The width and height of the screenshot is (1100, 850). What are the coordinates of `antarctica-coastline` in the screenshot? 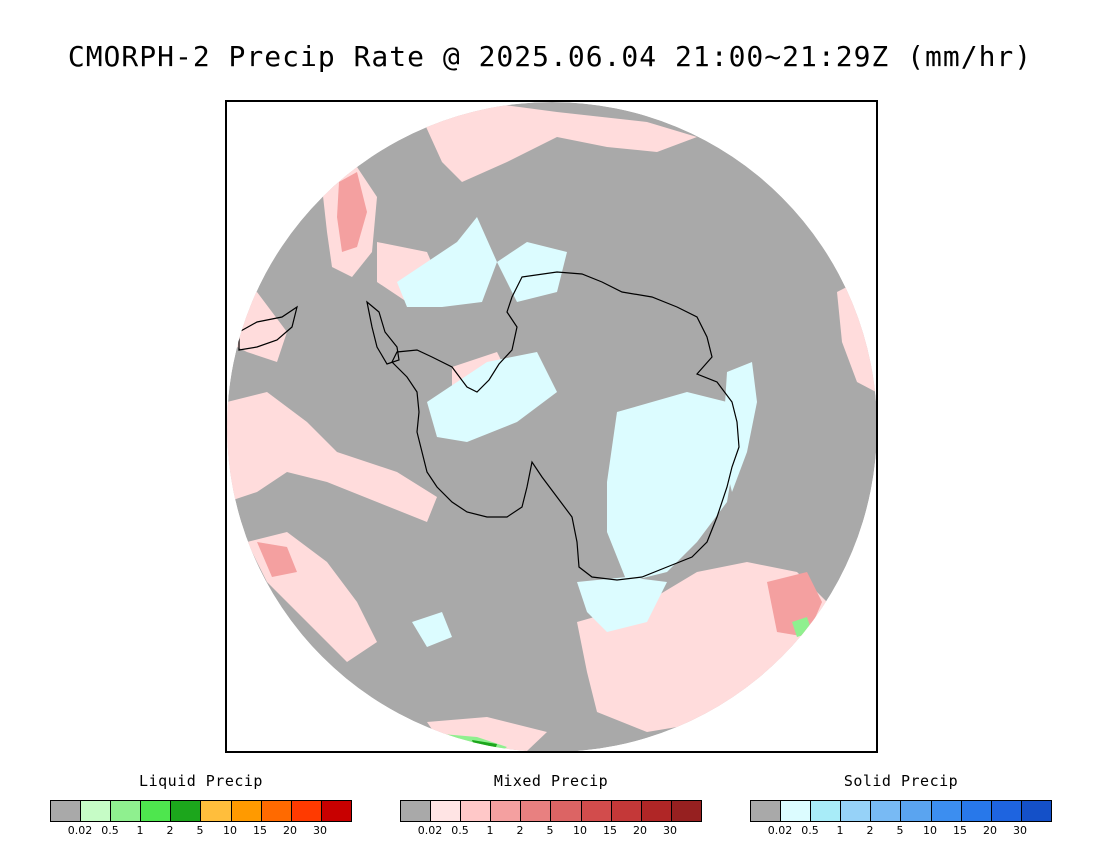 It's located at (565, 426).